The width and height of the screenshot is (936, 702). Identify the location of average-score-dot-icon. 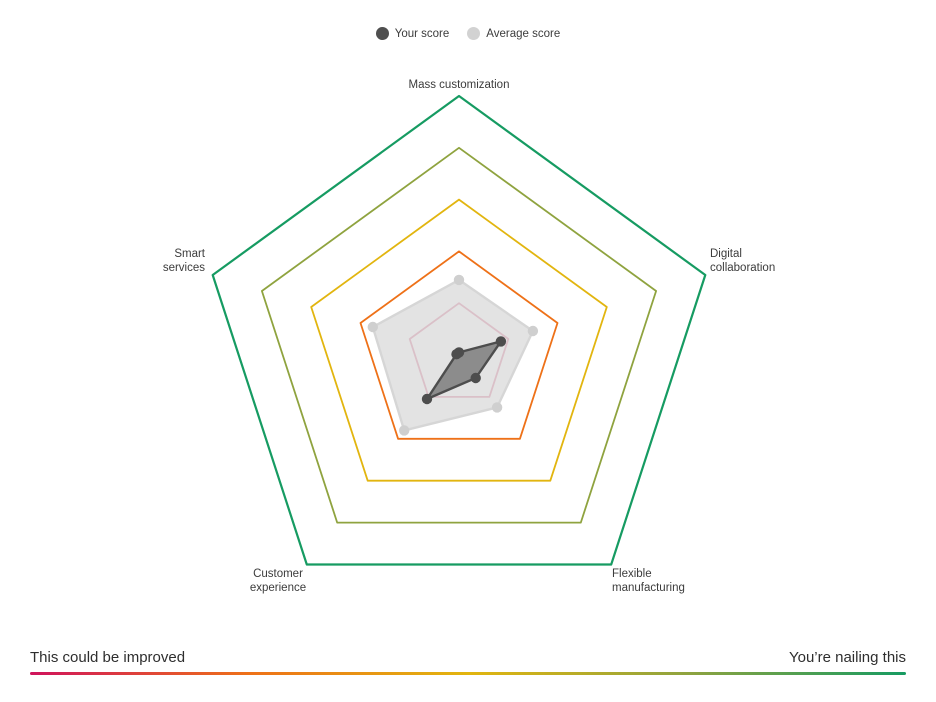
(474, 33).